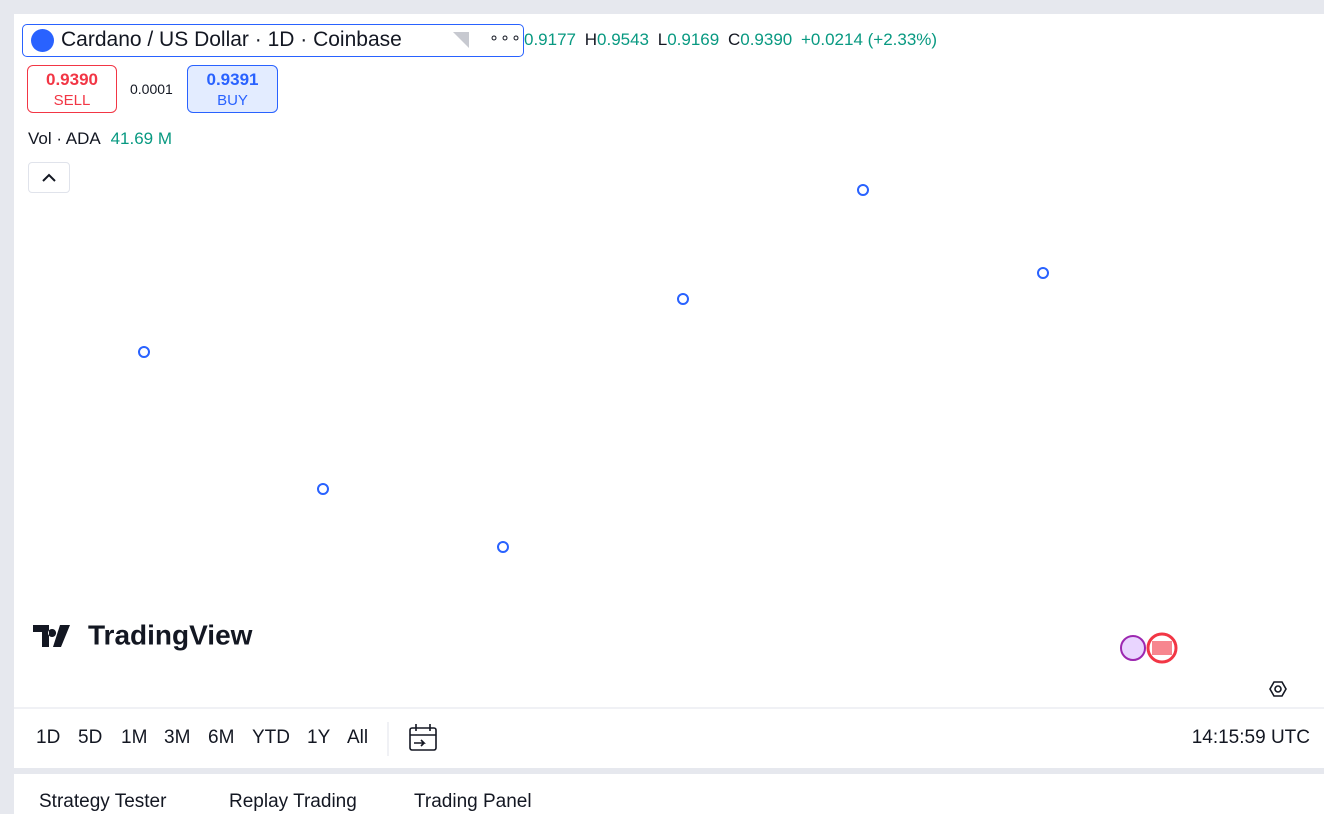 The height and width of the screenshot is (814, 1324). Describe the element at coordinates (473, 801) in the screenshot. I see `panel-tab: Trading Panel` at that location.